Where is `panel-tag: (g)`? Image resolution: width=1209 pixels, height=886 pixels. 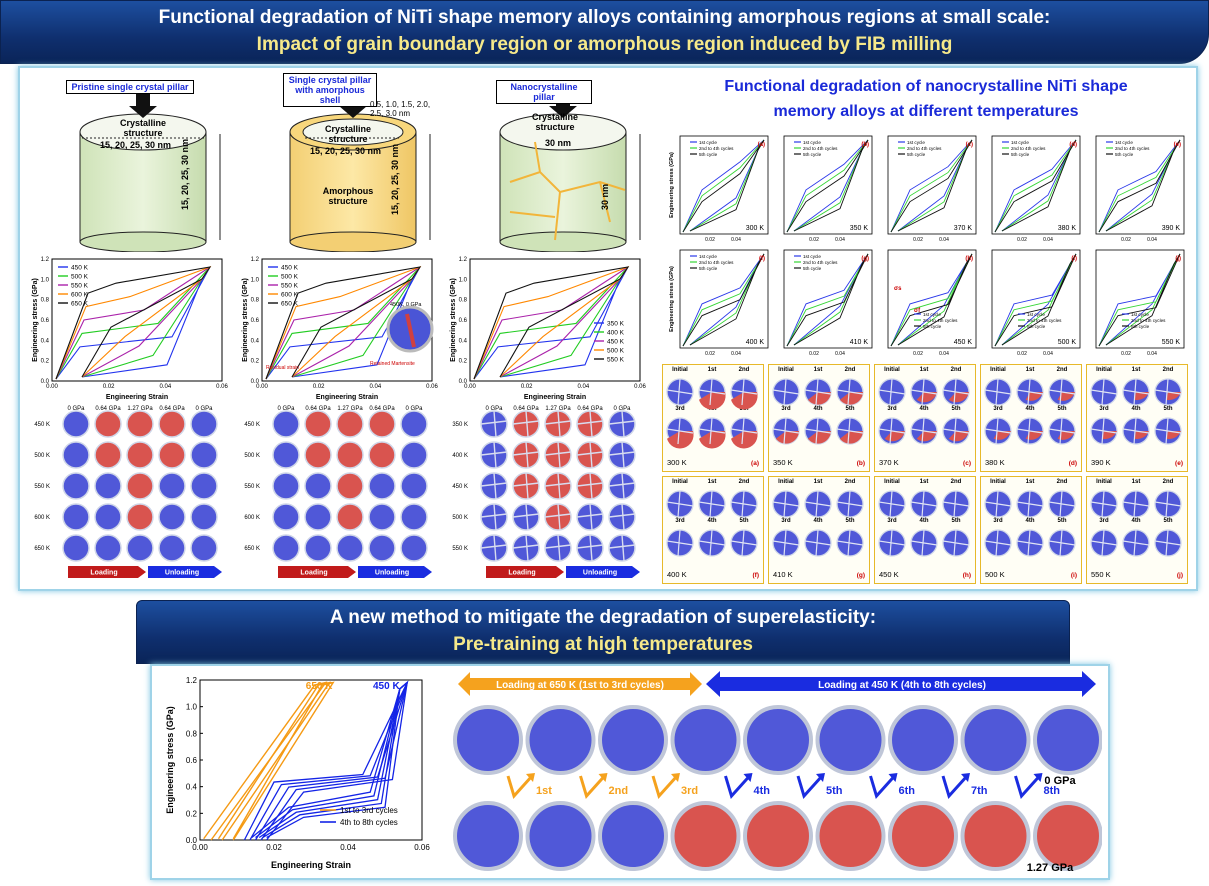 panel-tag: (g) is located at coordinates (865, 259).